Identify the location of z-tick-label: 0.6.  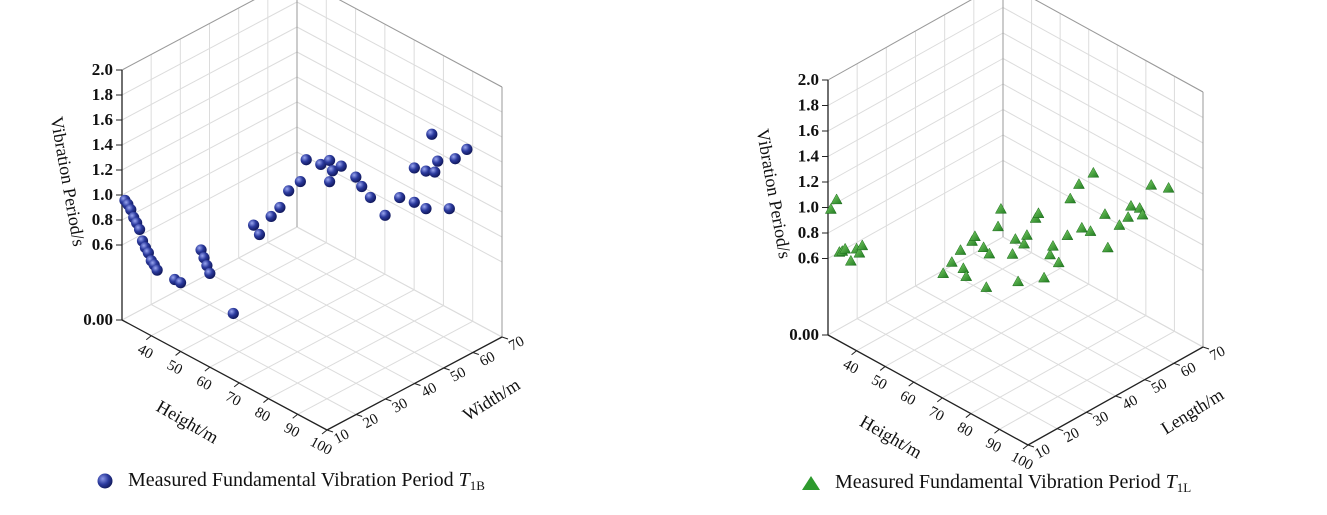
(808, 258).